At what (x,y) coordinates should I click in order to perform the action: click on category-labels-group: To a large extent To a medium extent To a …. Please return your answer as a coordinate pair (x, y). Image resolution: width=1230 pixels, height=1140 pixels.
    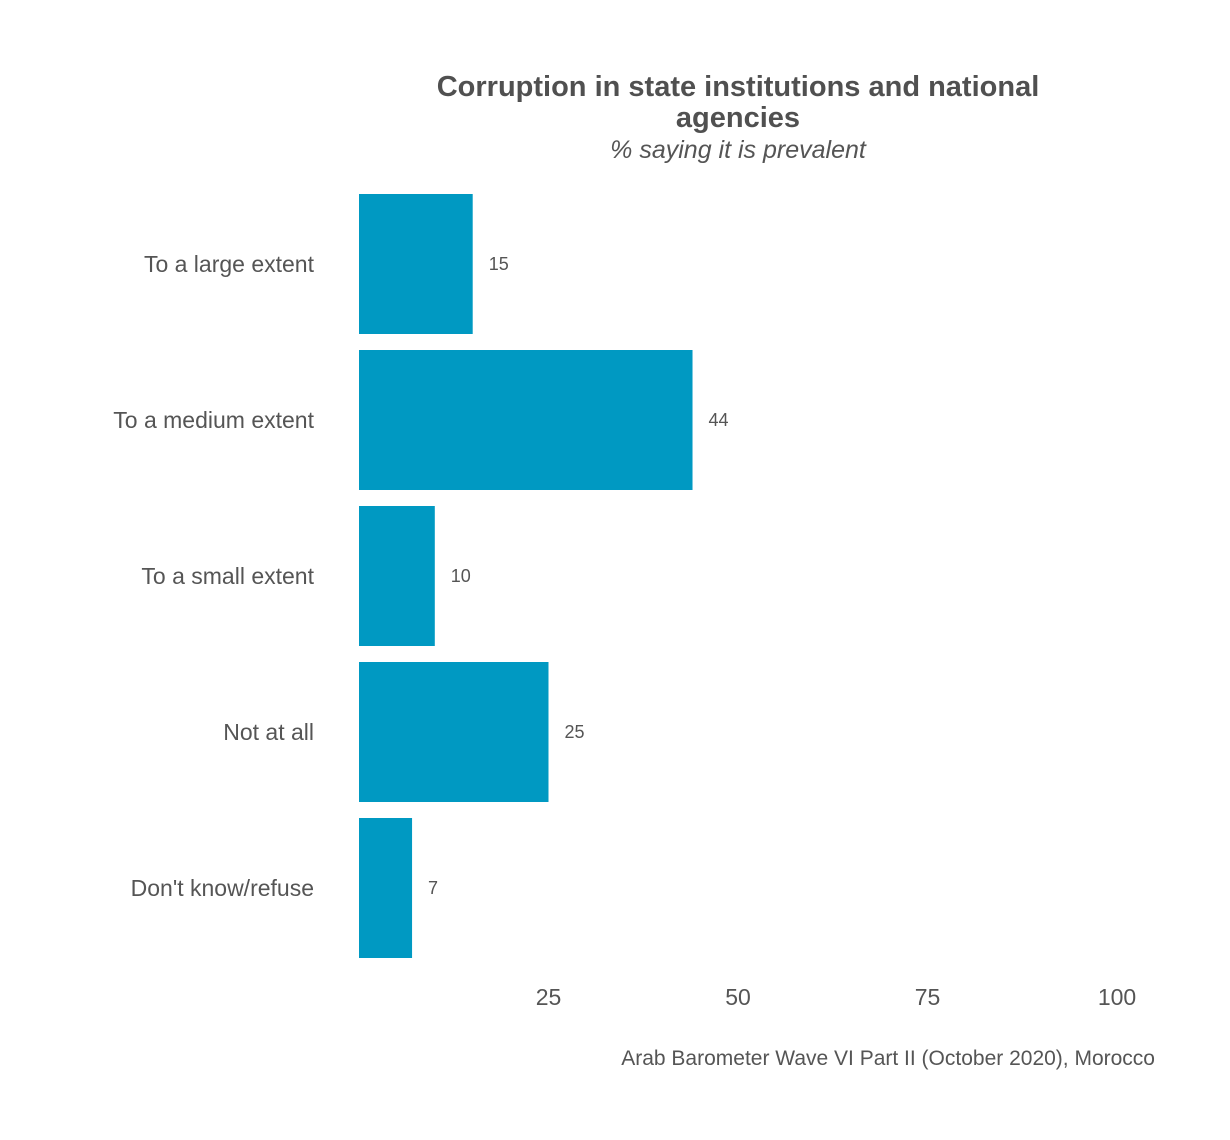
    Looking at the image, I should click on (213, 576).